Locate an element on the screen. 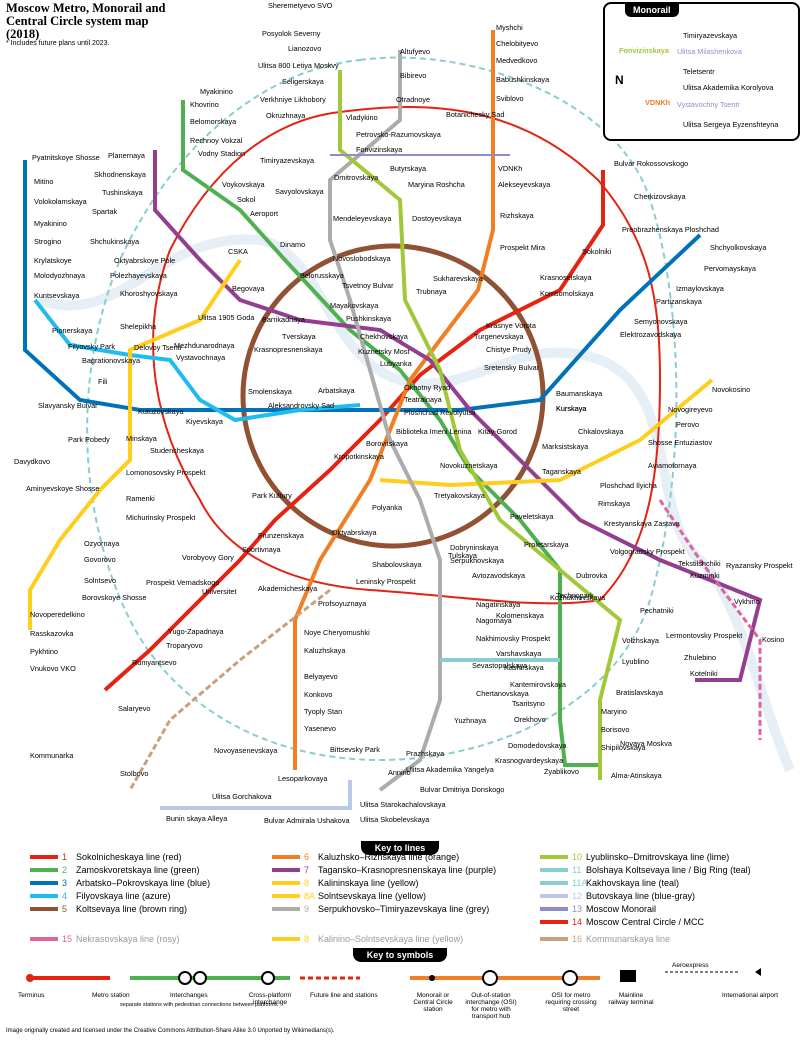  station-label: Filyovsky Park is located at coordinates (92, 346).